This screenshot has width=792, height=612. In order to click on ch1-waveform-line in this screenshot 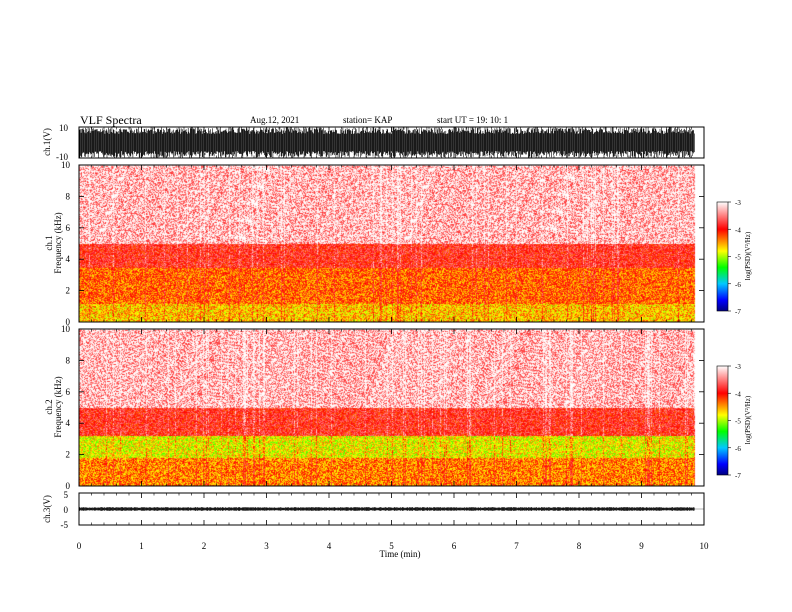, I will do `click(386, 142)`.